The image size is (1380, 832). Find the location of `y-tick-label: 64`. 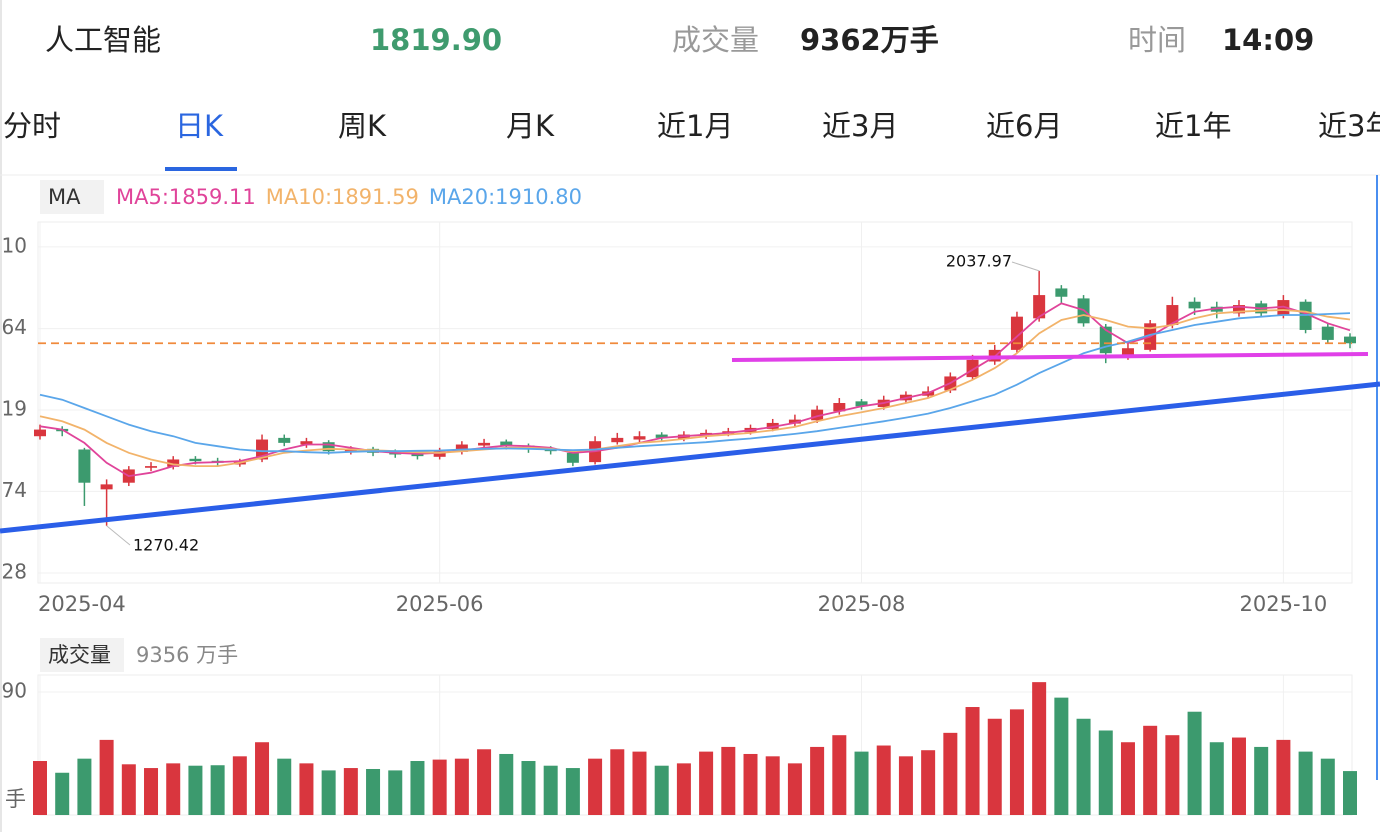

y-tick-label: 64 is located at coordinates (14, 327).